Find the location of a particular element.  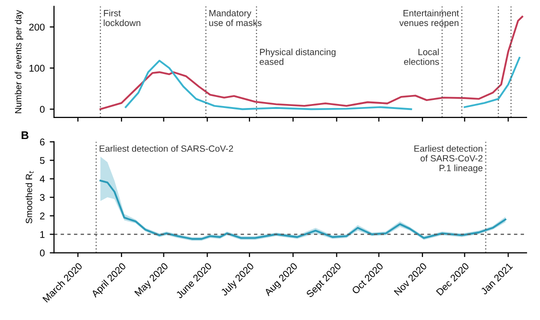

y-axis-title: Number of events per day is located at coordinates (19, 62).